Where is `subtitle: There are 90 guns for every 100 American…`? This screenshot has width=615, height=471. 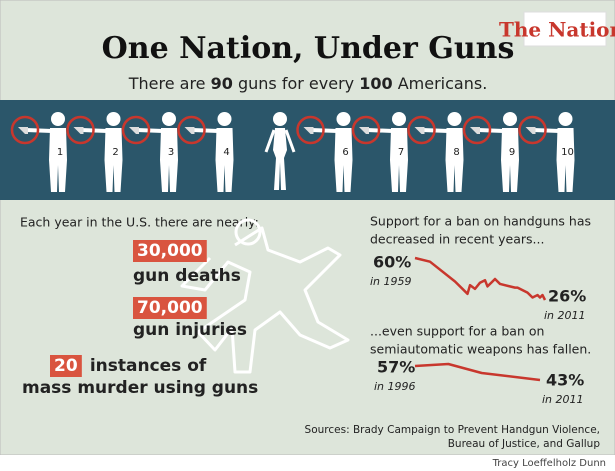
subtitle: There are 90 guns for every 100 American… is located at coordinates (308, 83).